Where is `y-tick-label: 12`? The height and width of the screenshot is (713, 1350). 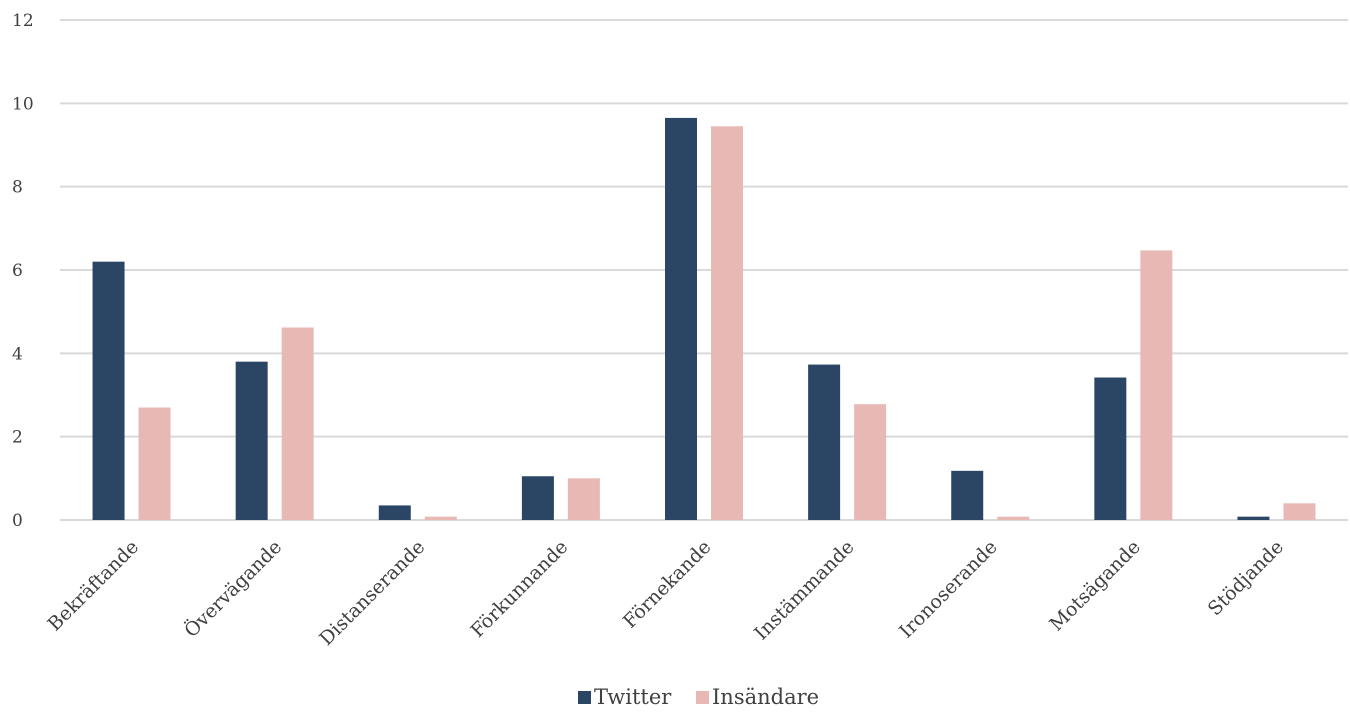 y-tick-label: 12 is located at coordinates (23, 21).